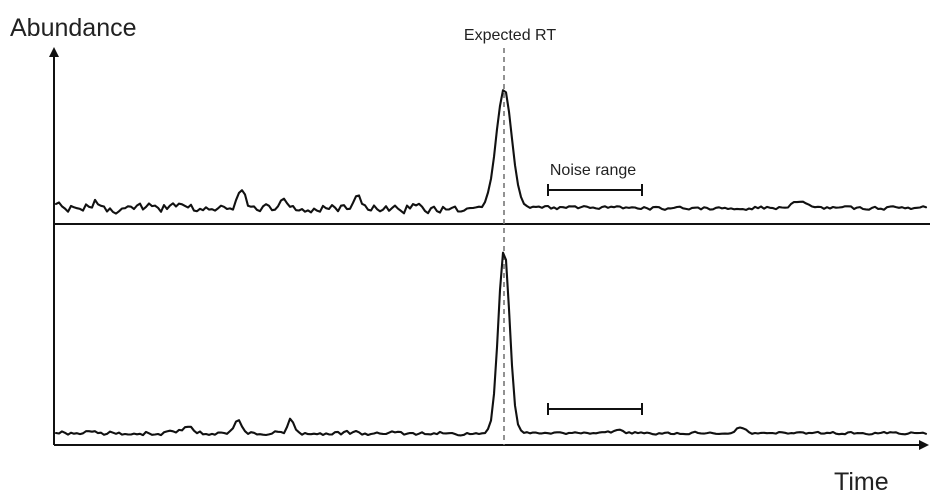  Describe the element at coordinates (73, 28) in the screenshot. I see `y-axis-label: Abundance` at that location.